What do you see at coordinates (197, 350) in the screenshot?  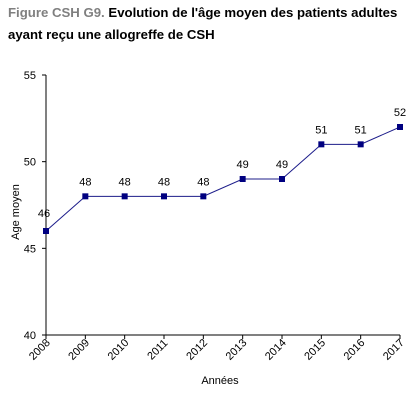 I see `x-tick-label: 2012` at bounding box center [197, 350].